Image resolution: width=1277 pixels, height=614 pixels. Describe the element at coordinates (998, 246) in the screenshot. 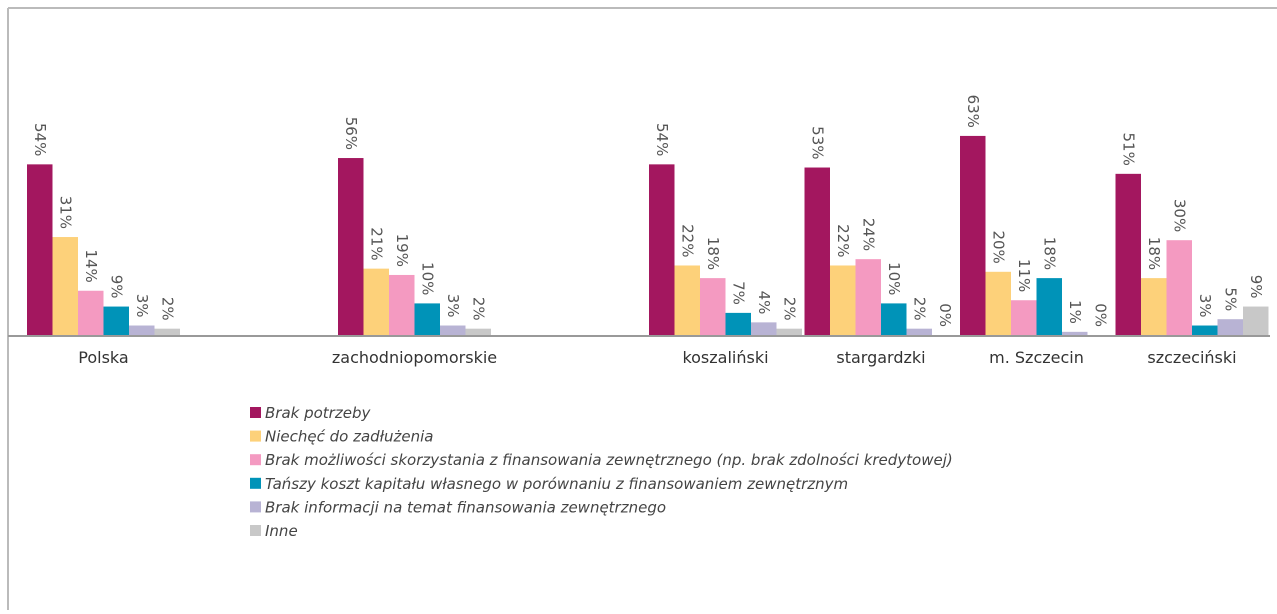

I see `value-label: 20%` at that location.